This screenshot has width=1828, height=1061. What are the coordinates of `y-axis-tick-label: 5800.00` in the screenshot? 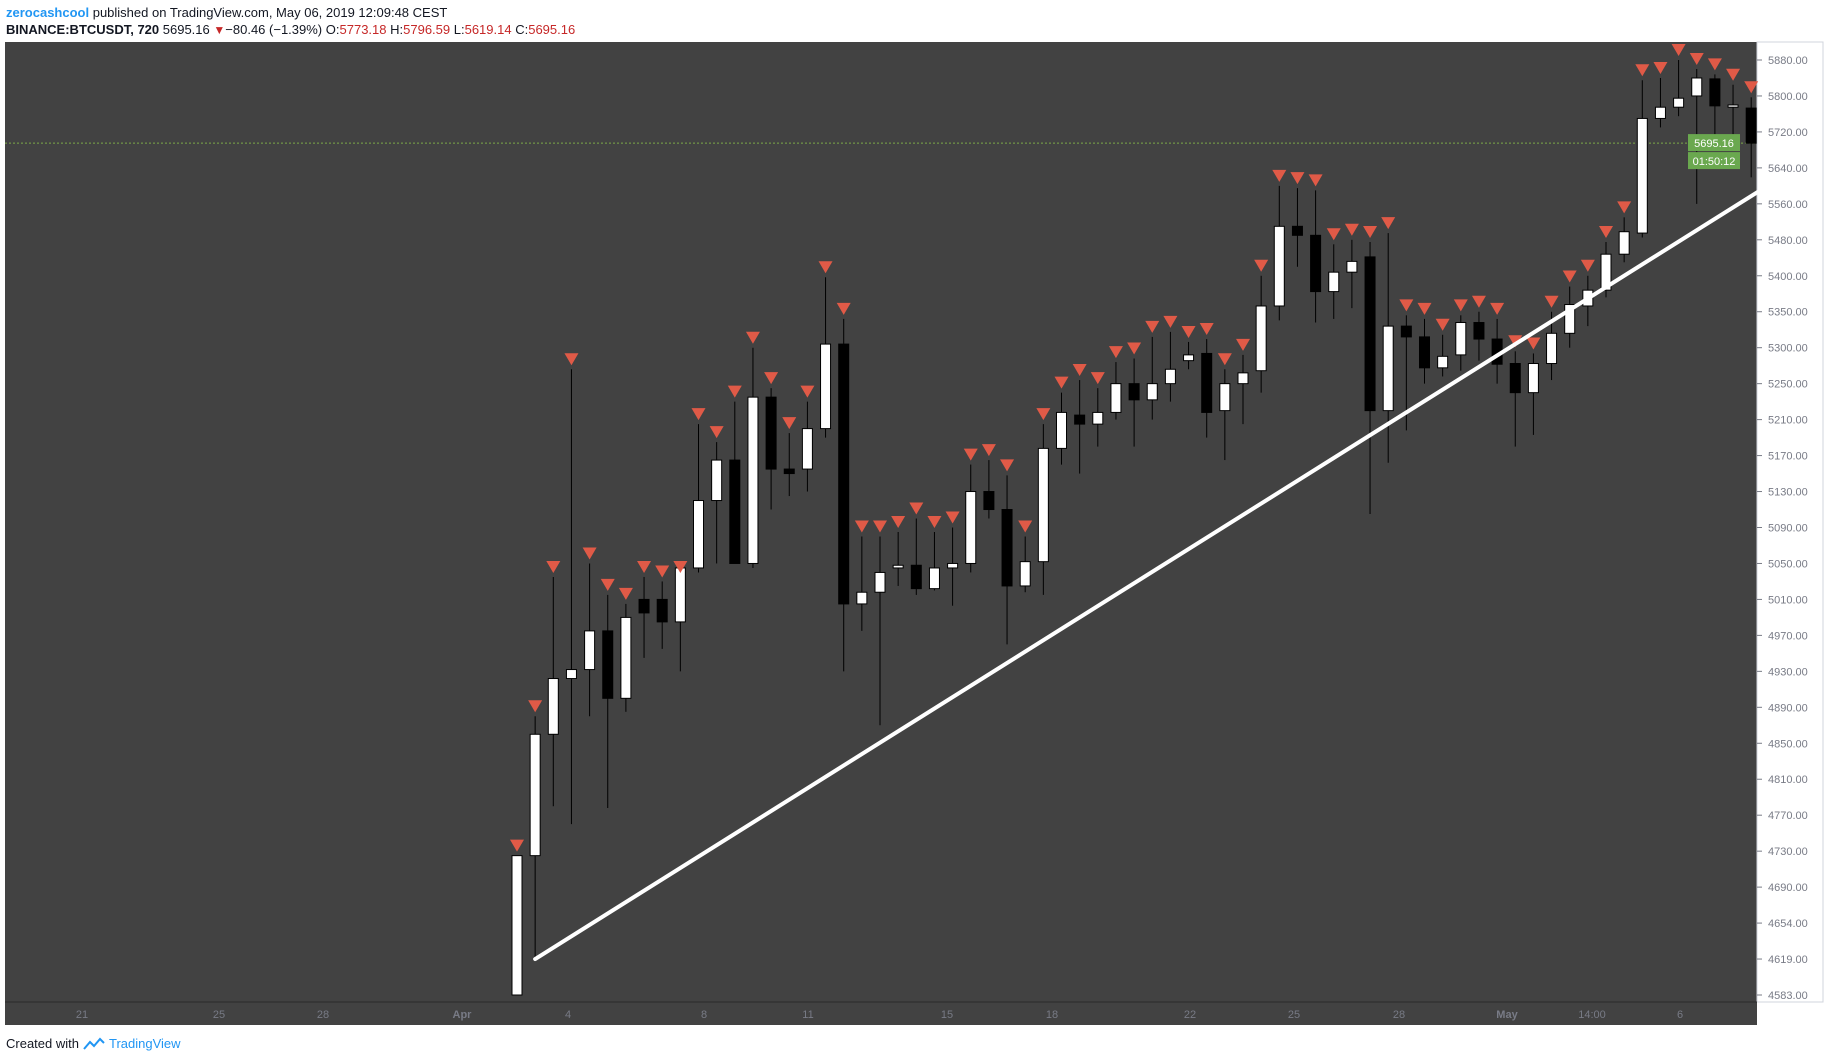 It's located at (1788, 97).